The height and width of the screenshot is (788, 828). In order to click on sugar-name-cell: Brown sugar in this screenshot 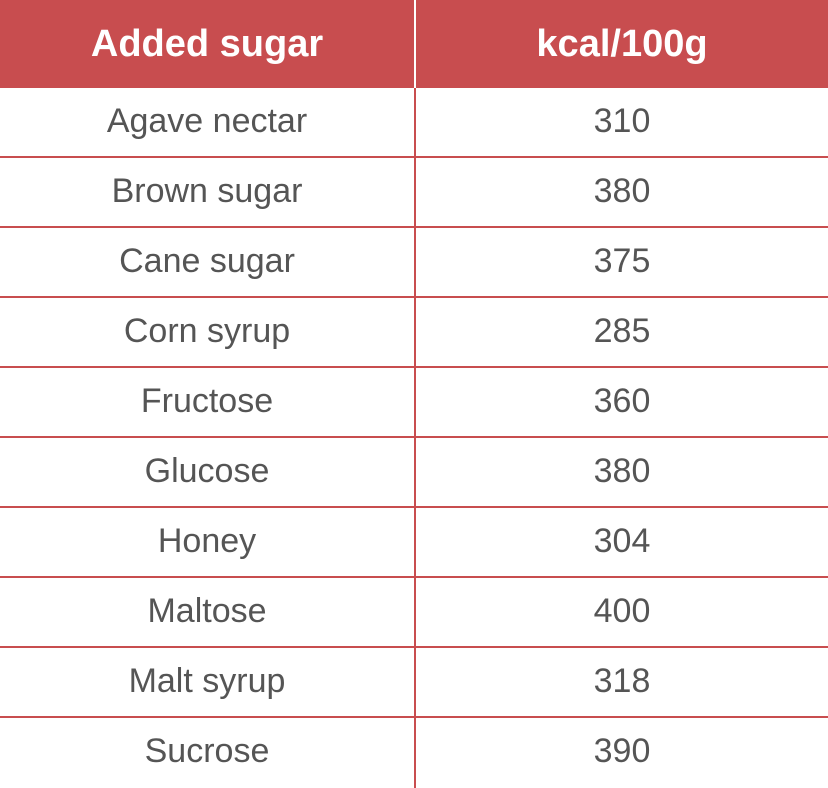, I will do `click(207, 191)`.